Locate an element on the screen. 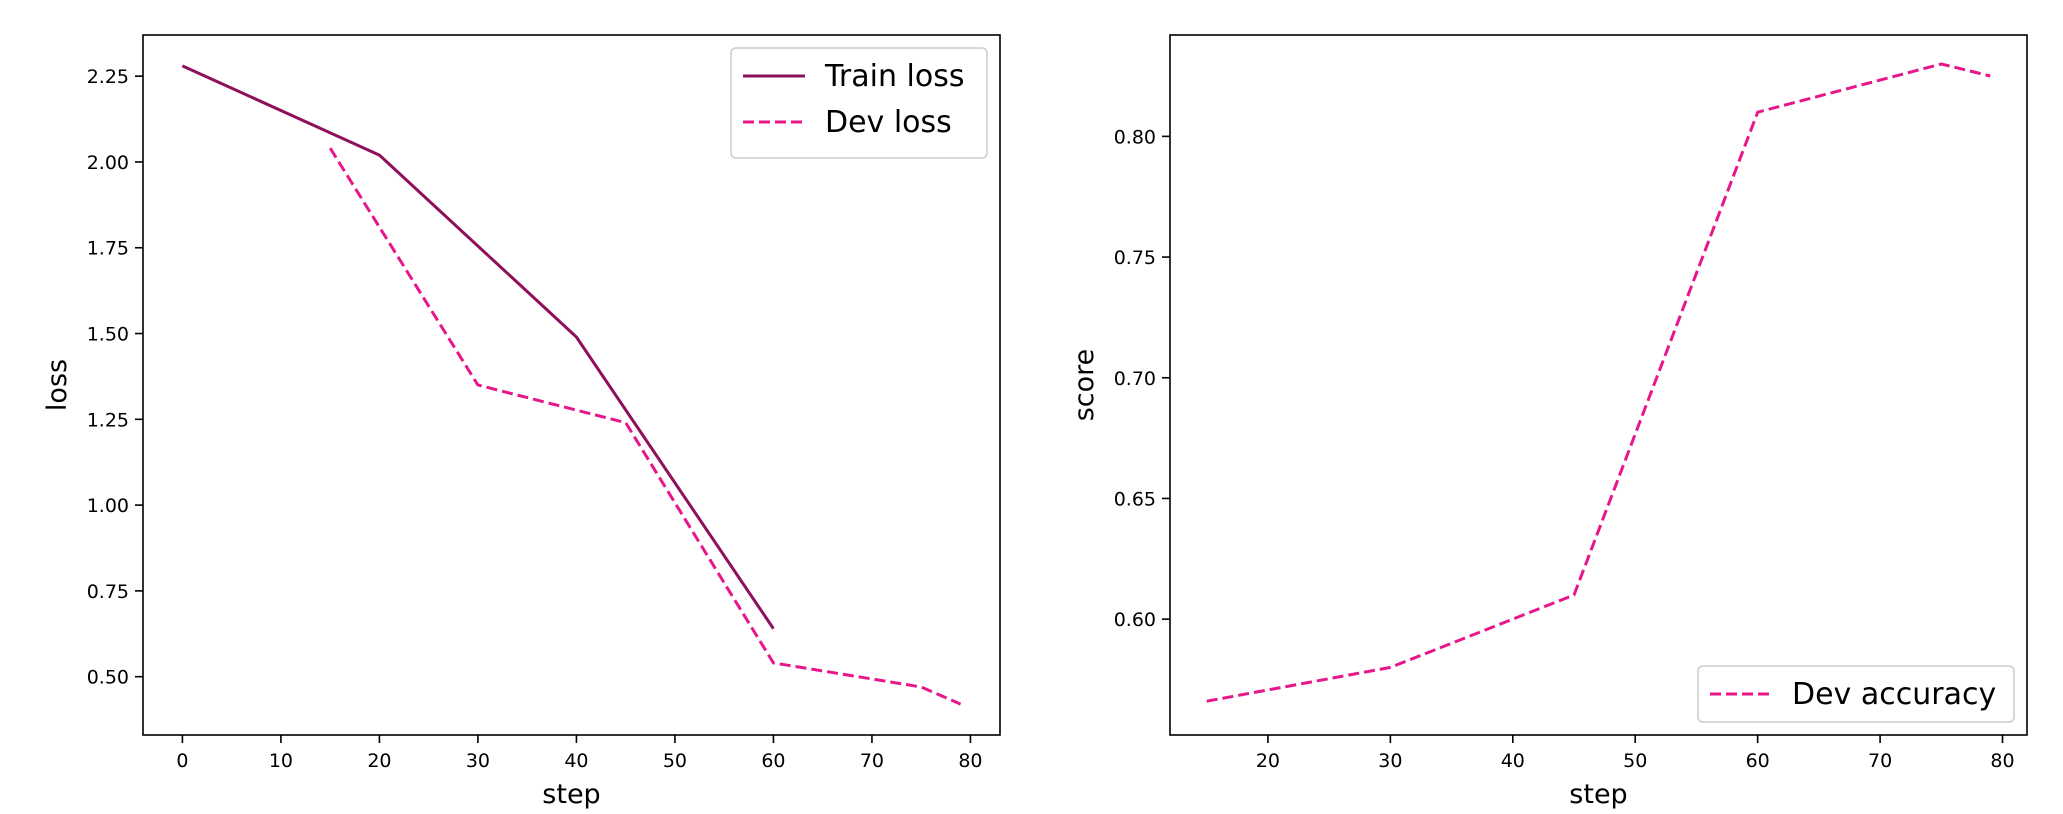 The width and height of the screenshot is (2063, 814). y-tick-label: 1.25 is located at coordinates (108, 420).